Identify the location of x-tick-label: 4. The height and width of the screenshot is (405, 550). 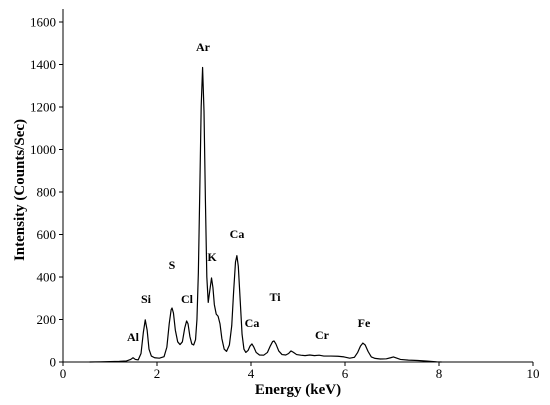
(251, 373).